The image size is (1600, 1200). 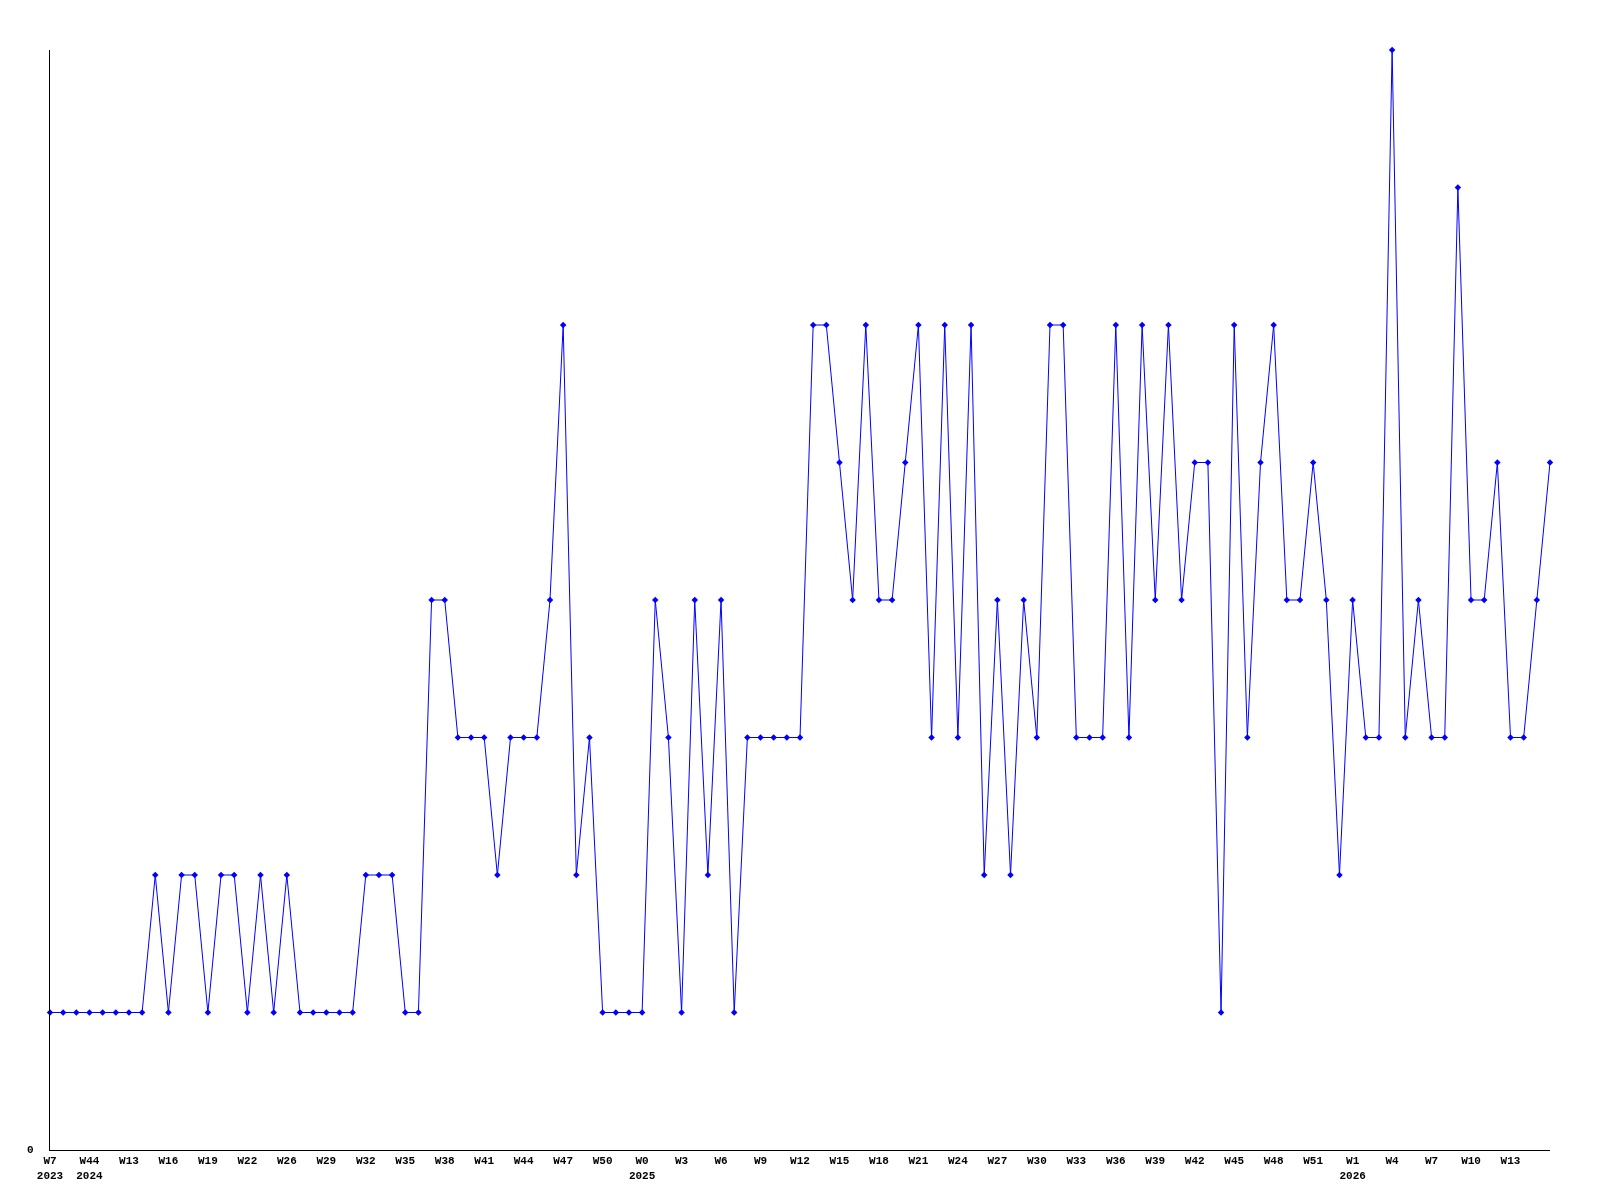 What do you see at coordinates (1273, 1161) in the screenshot?
I see `x-tick-label: W48` at bounding box center [1273, 1161].